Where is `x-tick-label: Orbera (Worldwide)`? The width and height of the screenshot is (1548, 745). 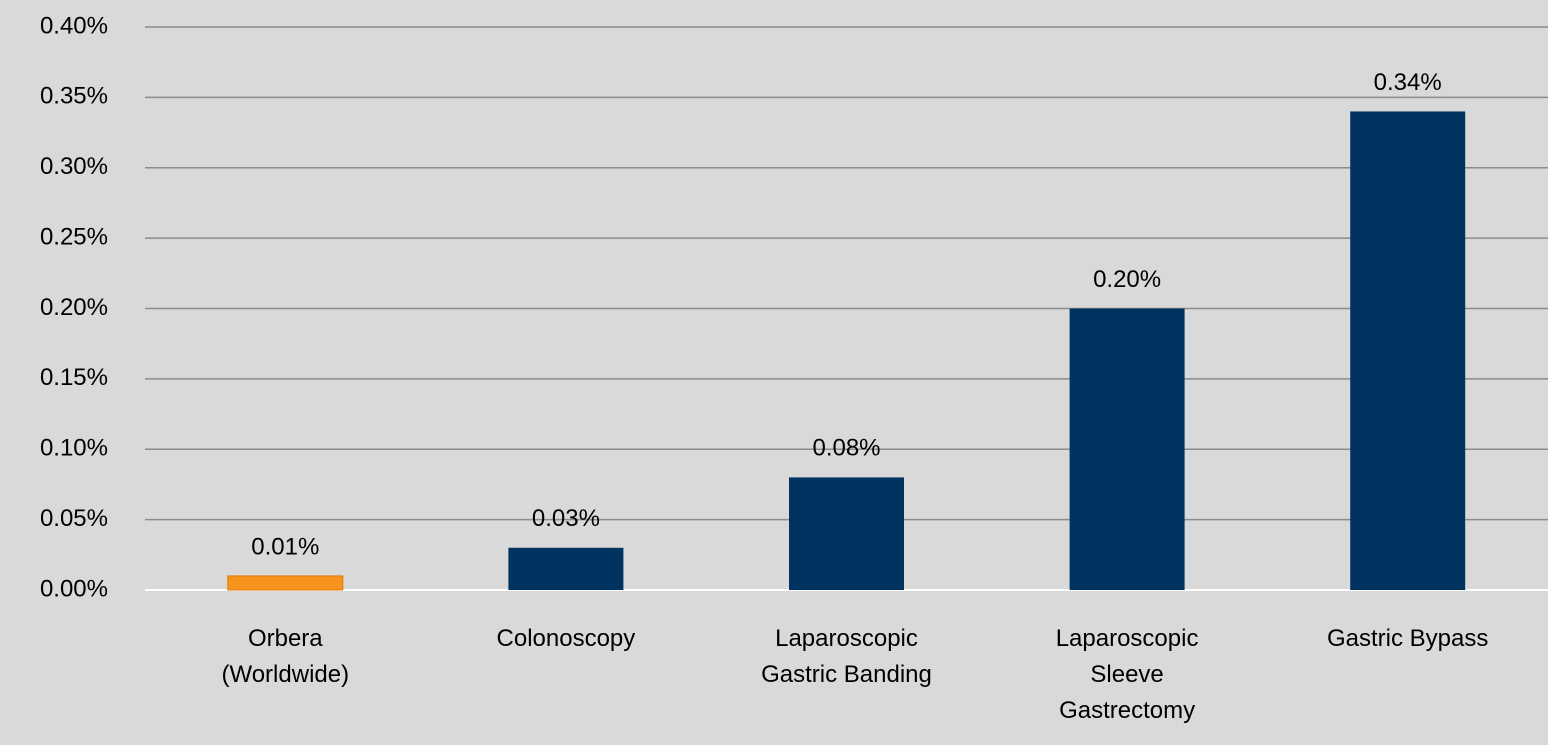 x-tick-label: Orbera (Worldwide) is located at coordinates (286, 656).